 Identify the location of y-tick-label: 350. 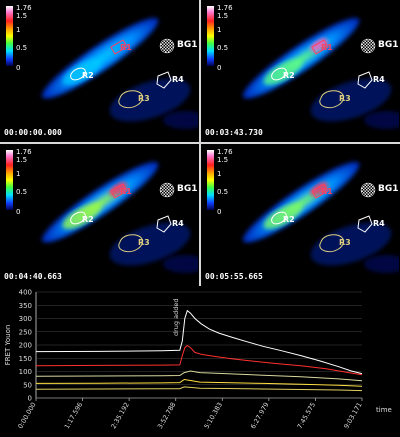
(25, 306).